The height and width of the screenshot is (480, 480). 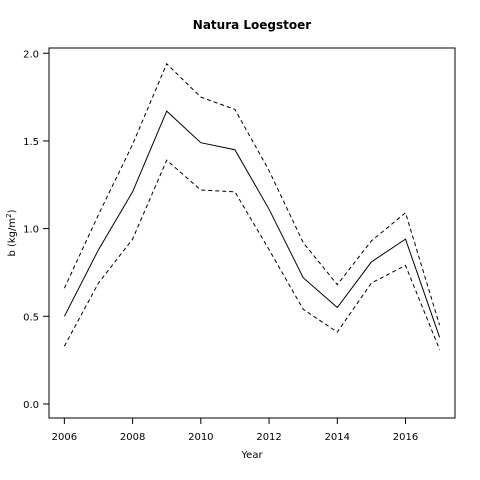 I want to click on y-tick-label: 0.0, so click(x=31, y=405).